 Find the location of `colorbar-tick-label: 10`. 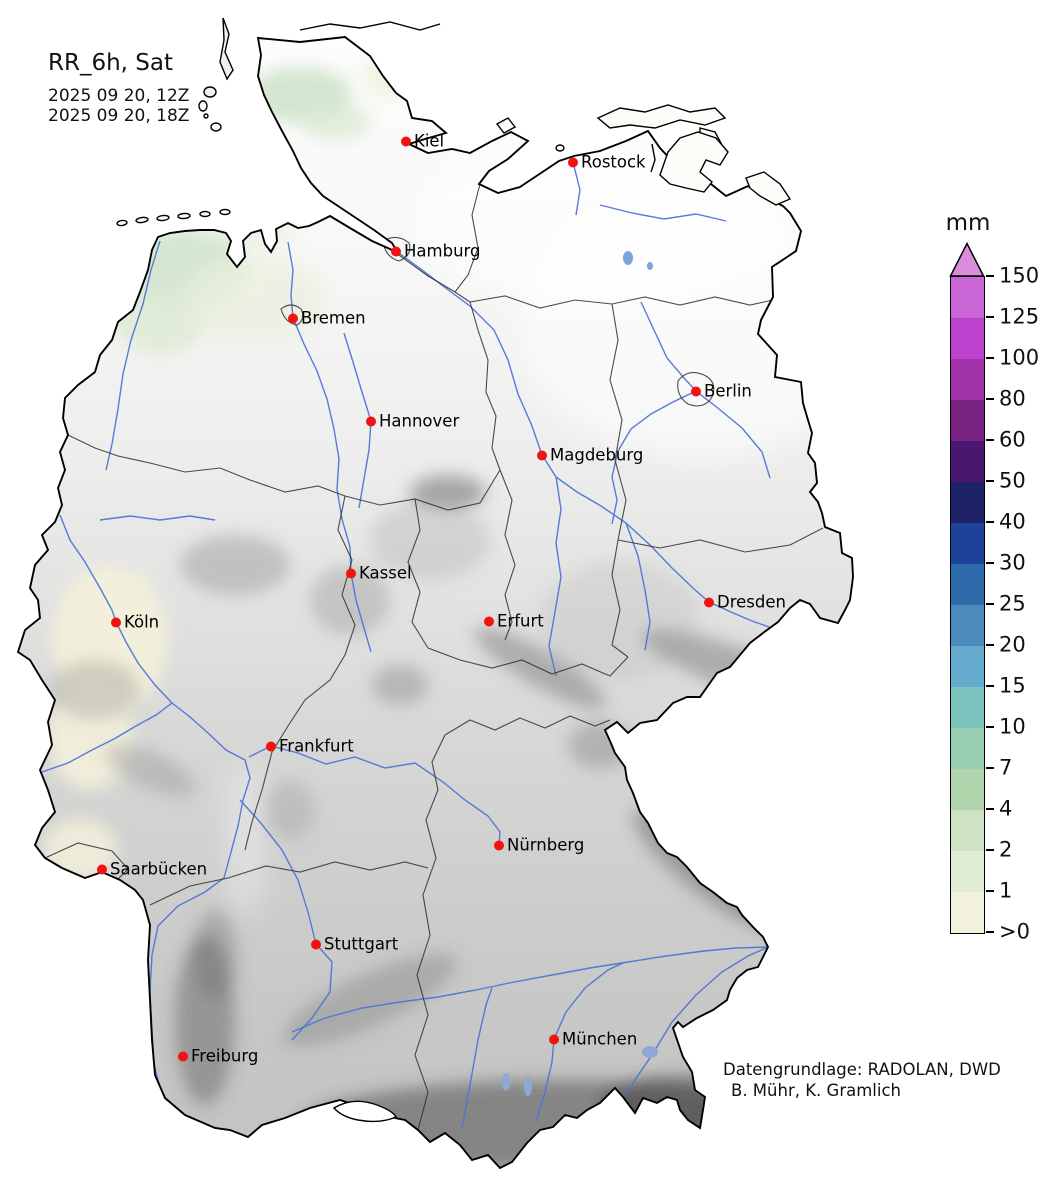

colorbar-tick-label: 10 is located at coordinates (1012, 726).